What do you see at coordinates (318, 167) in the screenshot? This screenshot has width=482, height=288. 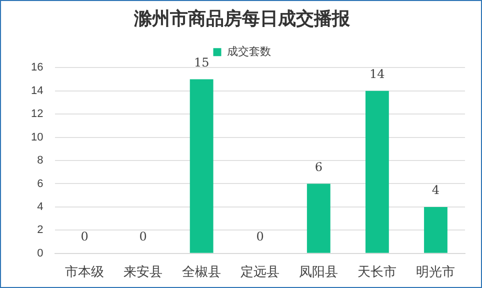 I see `data-label: 6` at bounding box center [318, 167].